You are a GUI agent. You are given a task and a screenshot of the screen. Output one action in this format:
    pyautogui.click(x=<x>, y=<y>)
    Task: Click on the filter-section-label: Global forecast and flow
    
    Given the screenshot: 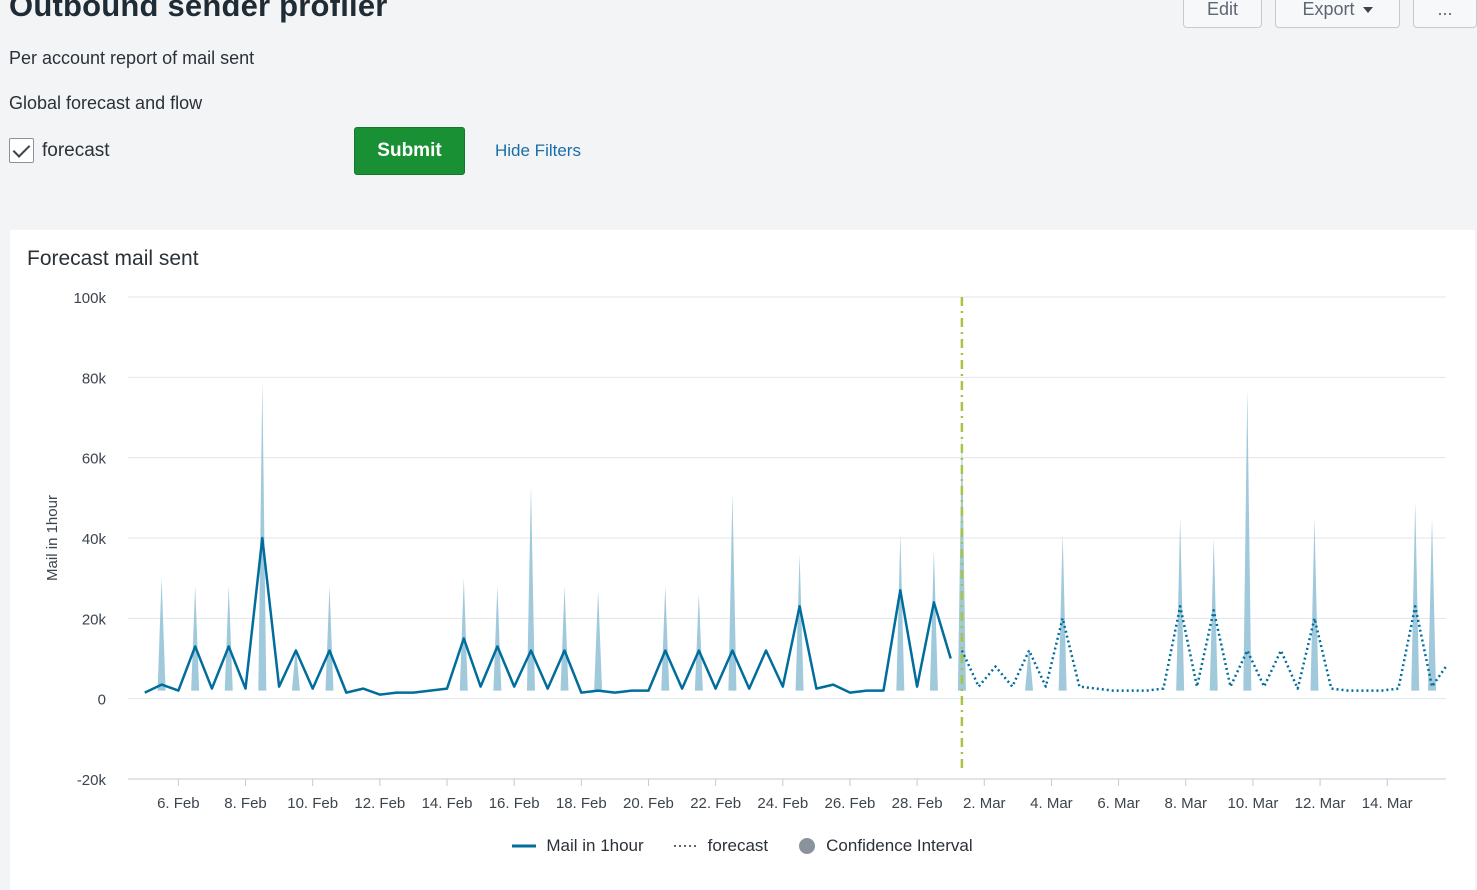 What is the action you would take?
    pyautogui.click(x=106, y=103)
    